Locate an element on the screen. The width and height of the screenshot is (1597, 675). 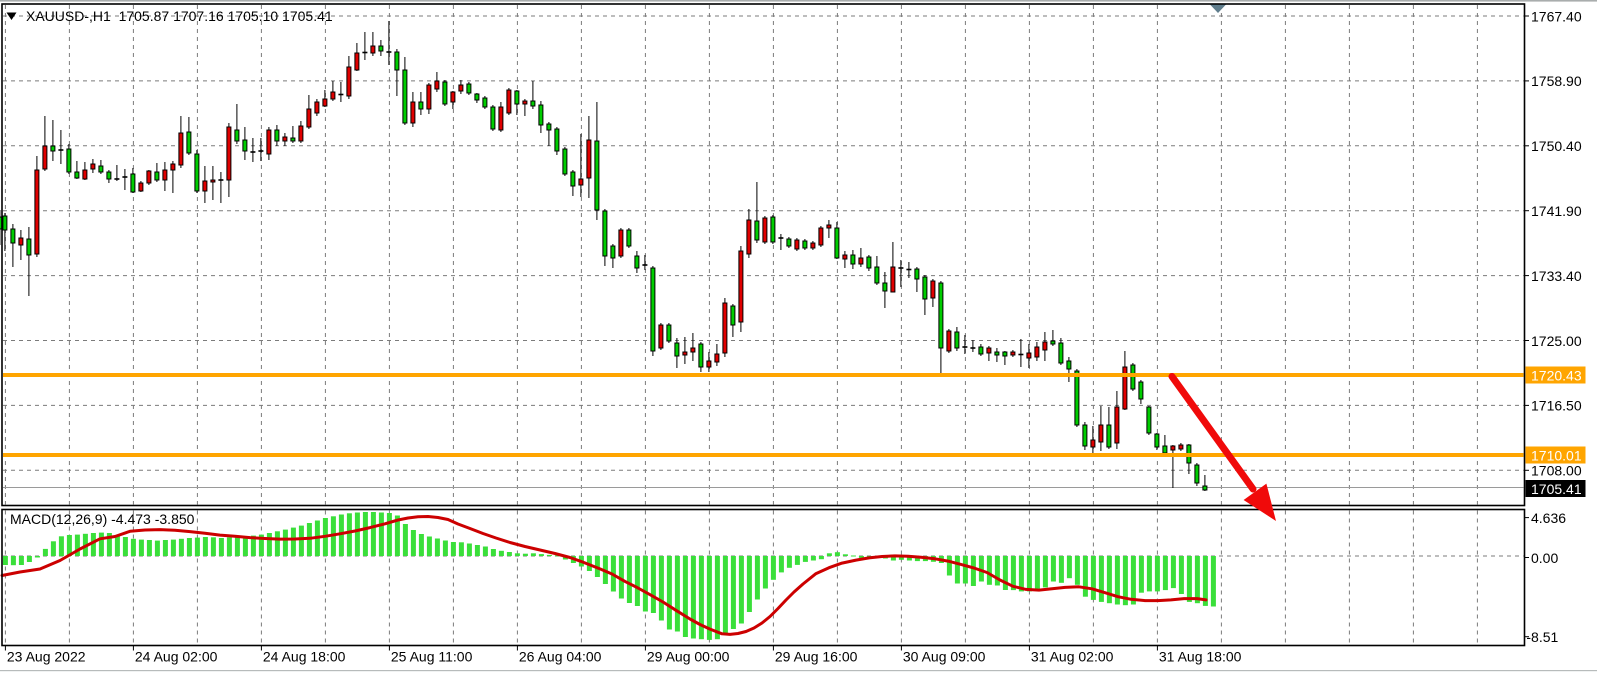
svg-text: MACD(12,26,9) -4.473 -3.850 is located at coordinates (102, 519).